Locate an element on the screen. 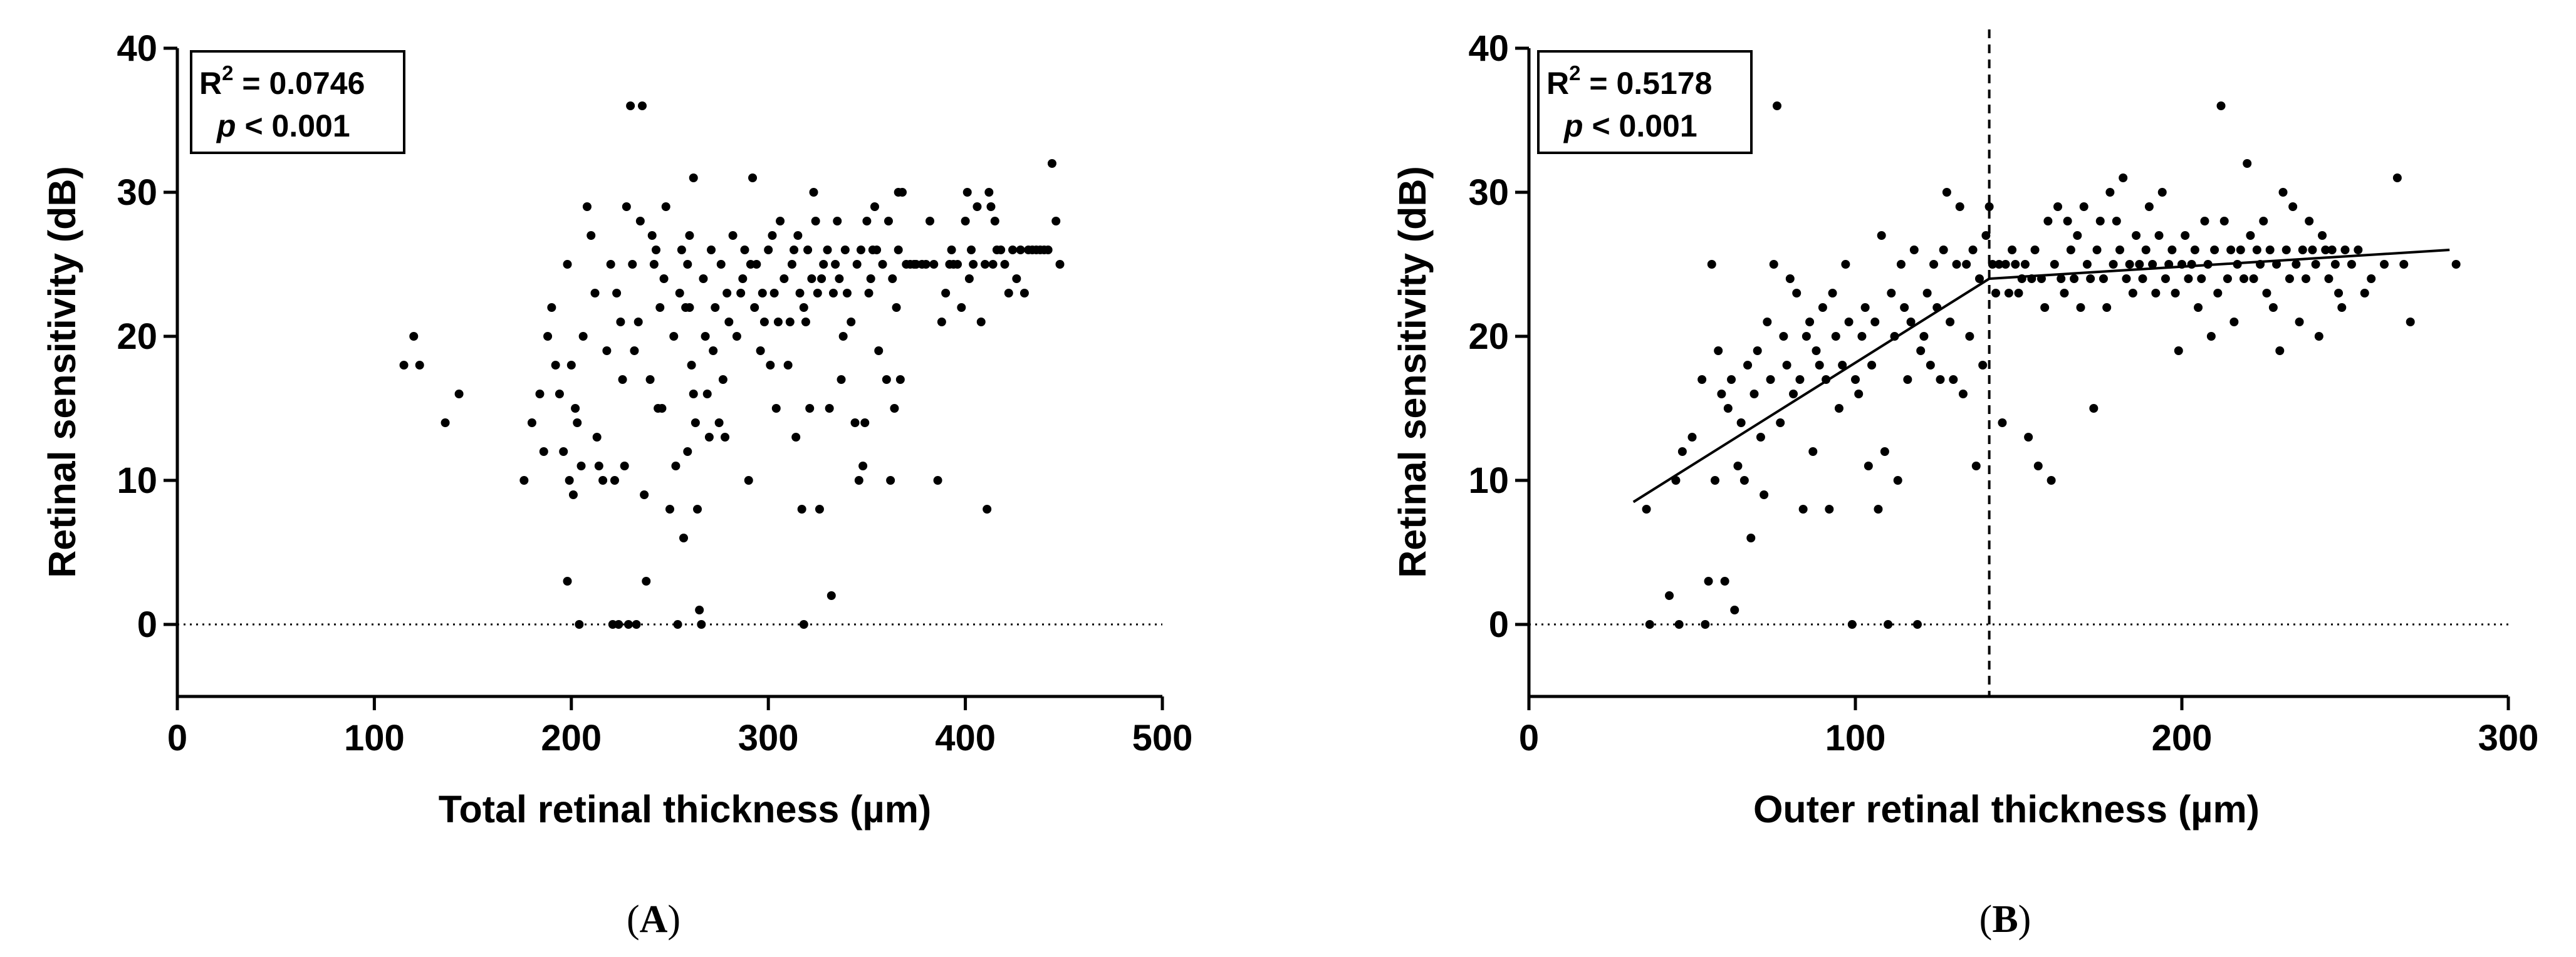  r2-text-b: R2 = 0.5178 is located at coordinates (1629, 81).